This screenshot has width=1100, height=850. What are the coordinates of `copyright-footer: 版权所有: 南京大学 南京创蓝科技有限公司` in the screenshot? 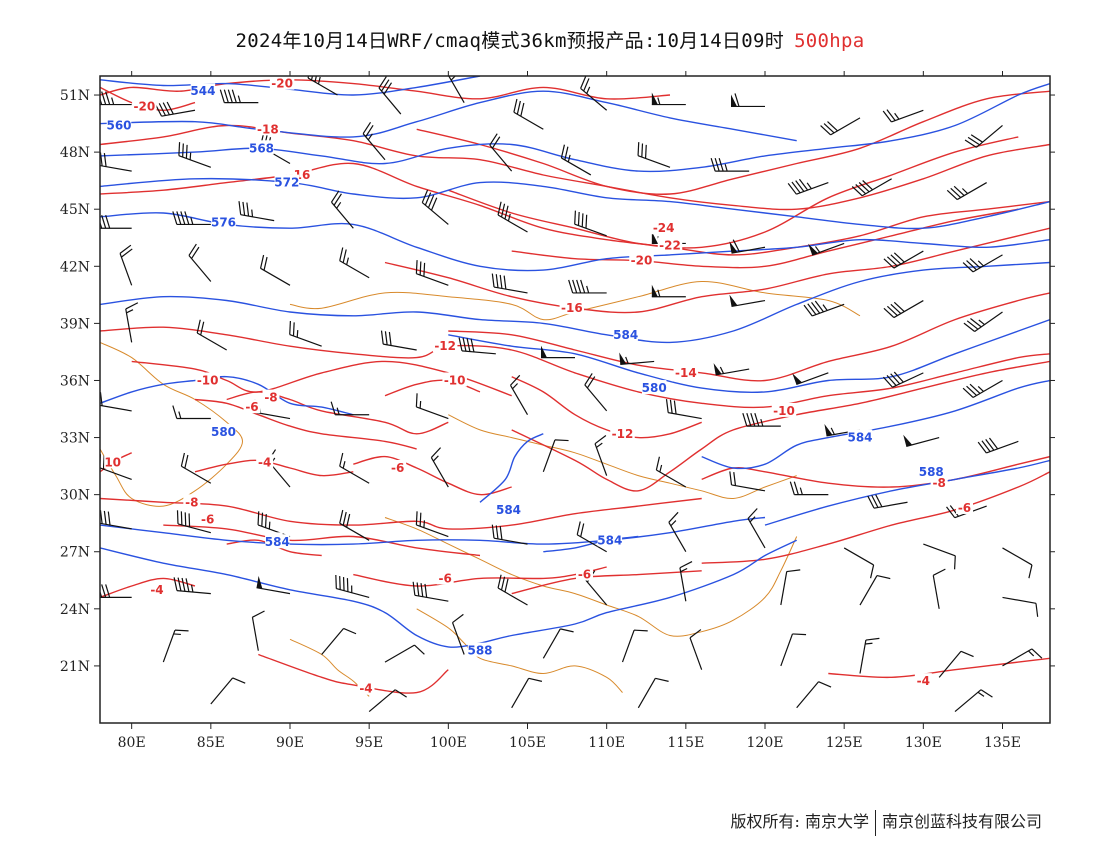 It's located at (886, 822).